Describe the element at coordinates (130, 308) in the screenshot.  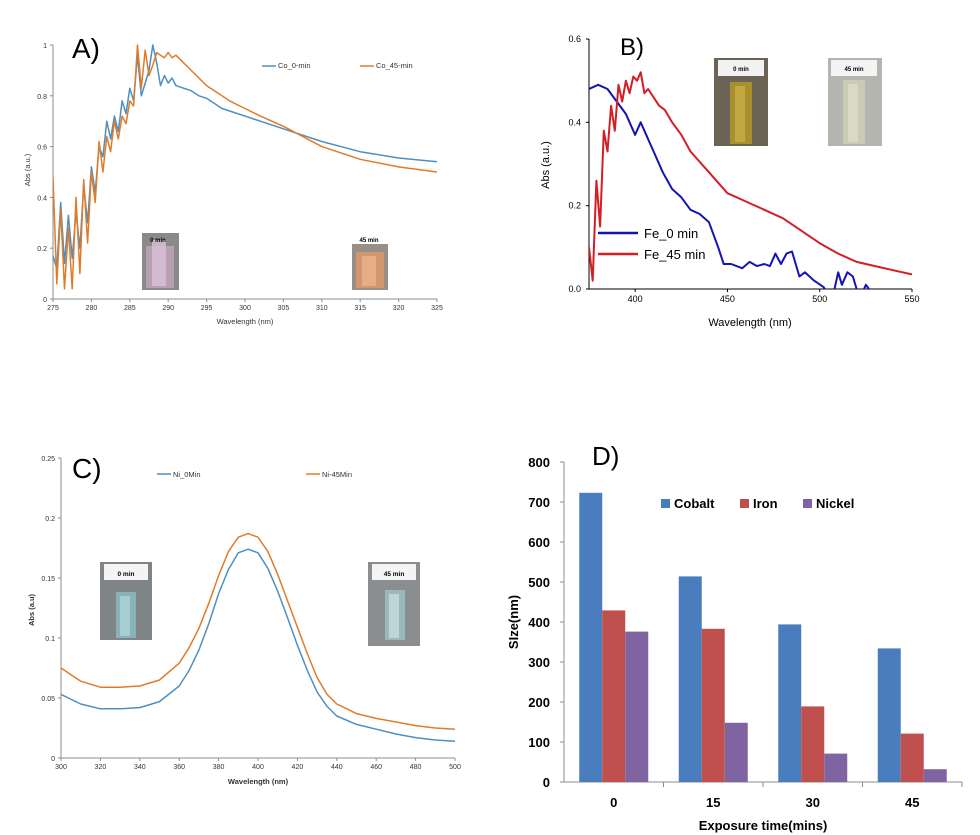
I see `x-tick-label: 285` at that location.